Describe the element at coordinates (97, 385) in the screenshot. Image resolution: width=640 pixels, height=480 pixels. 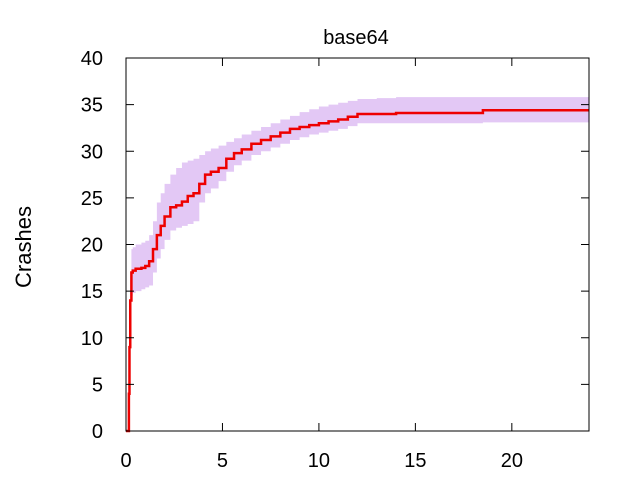
I see `y-tick-label: 5` at that location.